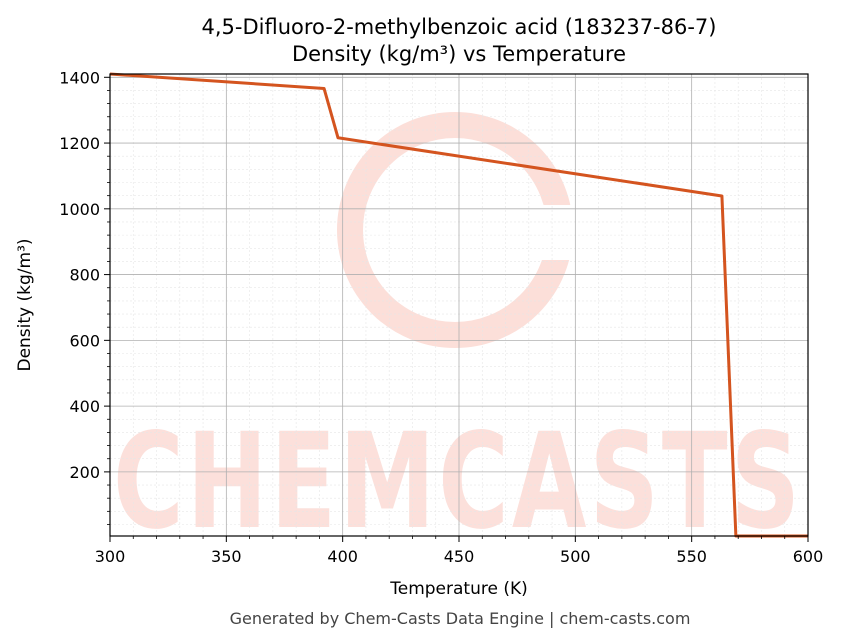 This screenshot has width=843, height=644. Describe the element at coordinates (79, 143) in the screenshot. I see `y-tick-label: 1200` at that location.